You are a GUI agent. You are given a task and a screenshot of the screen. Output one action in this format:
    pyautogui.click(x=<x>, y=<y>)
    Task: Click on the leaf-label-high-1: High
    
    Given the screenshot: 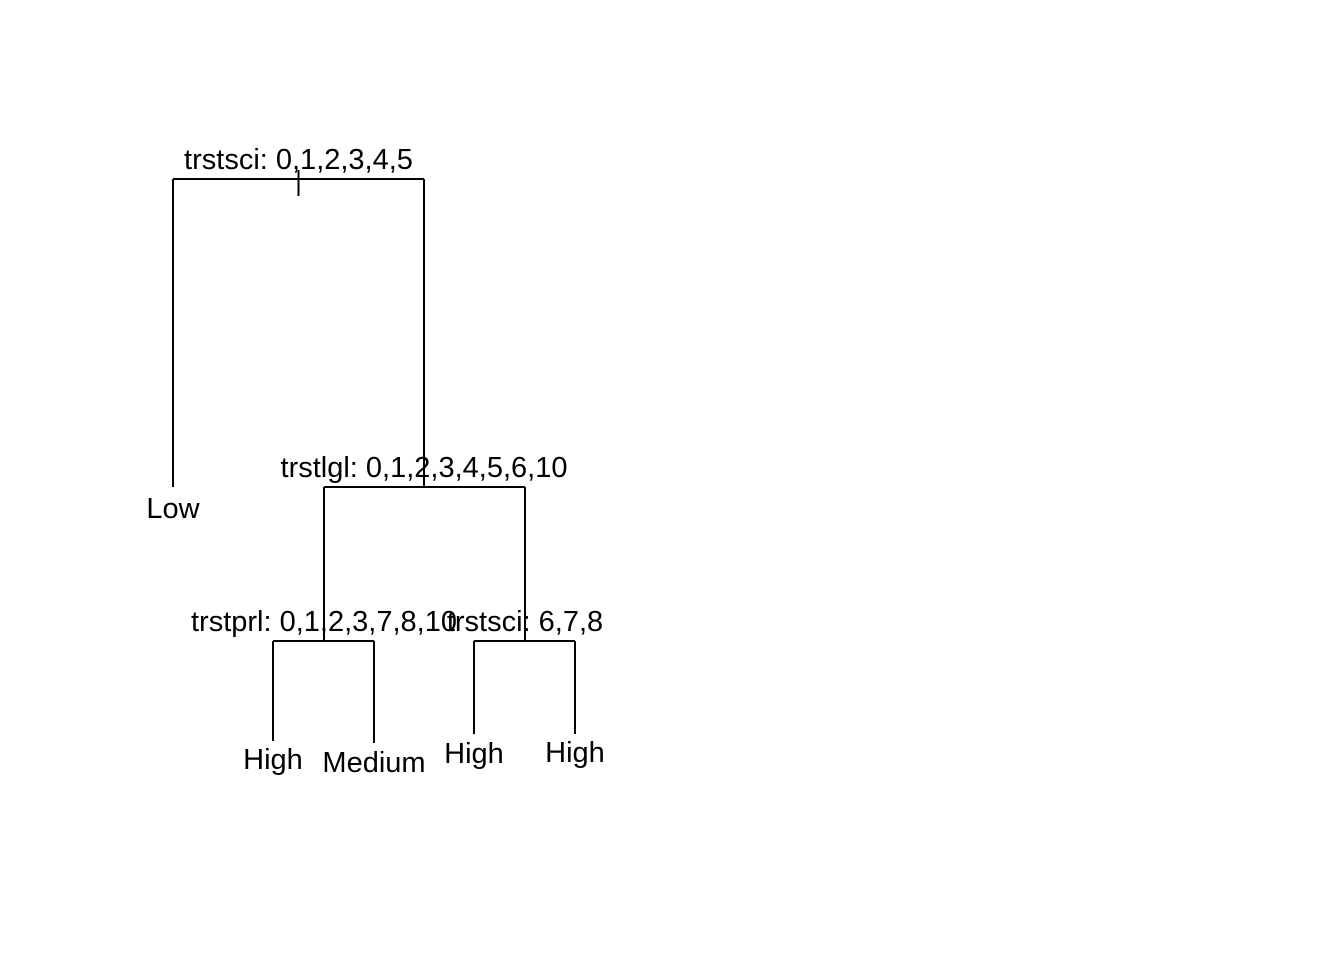 What is the action you would take?
    pyautogui.click(x=273, y=760)
    